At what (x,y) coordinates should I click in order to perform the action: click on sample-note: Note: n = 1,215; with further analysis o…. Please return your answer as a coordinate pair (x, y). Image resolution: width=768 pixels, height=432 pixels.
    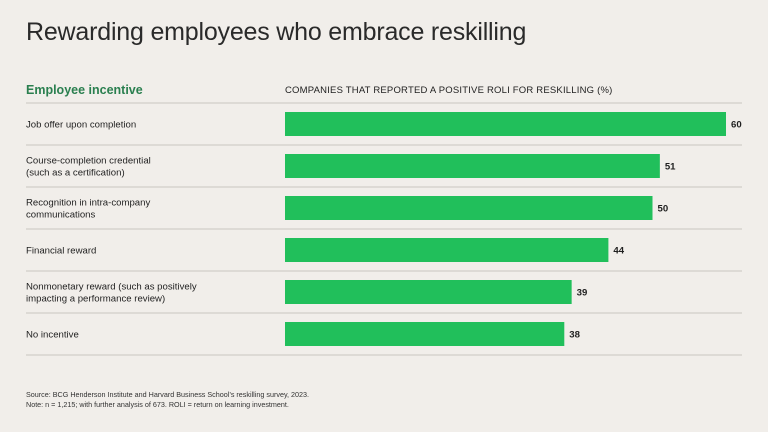
    Looking at the image, I should click on (157, 404).